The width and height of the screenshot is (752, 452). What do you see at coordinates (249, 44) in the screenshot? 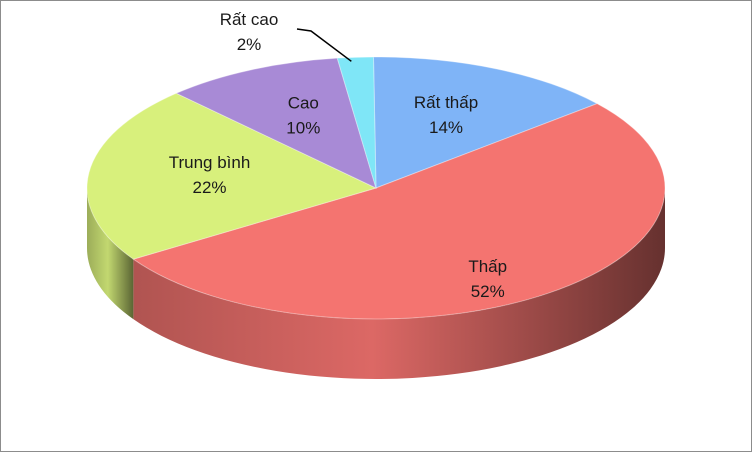
I see `data-label-rat-cao-percent: 2%` at bounding box center [249, 44].